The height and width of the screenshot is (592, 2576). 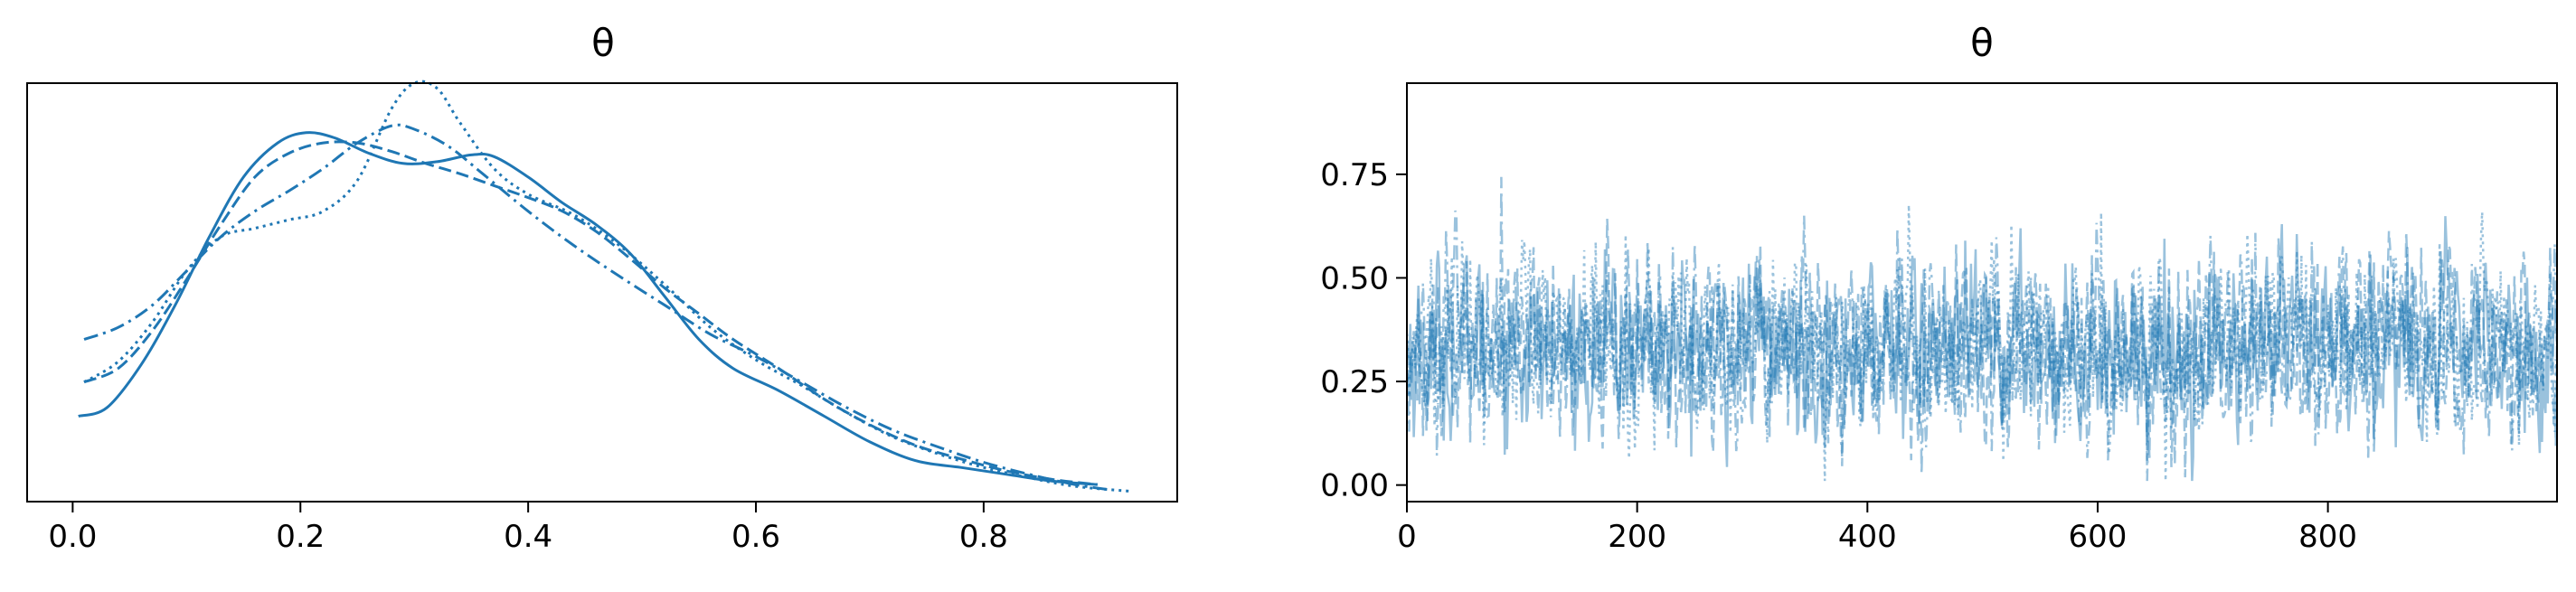 What do you see at coordinates (1867, 537) in the screenshot?
I see `trace-x-tick-label: 400` at bounding box center [1867, 537].